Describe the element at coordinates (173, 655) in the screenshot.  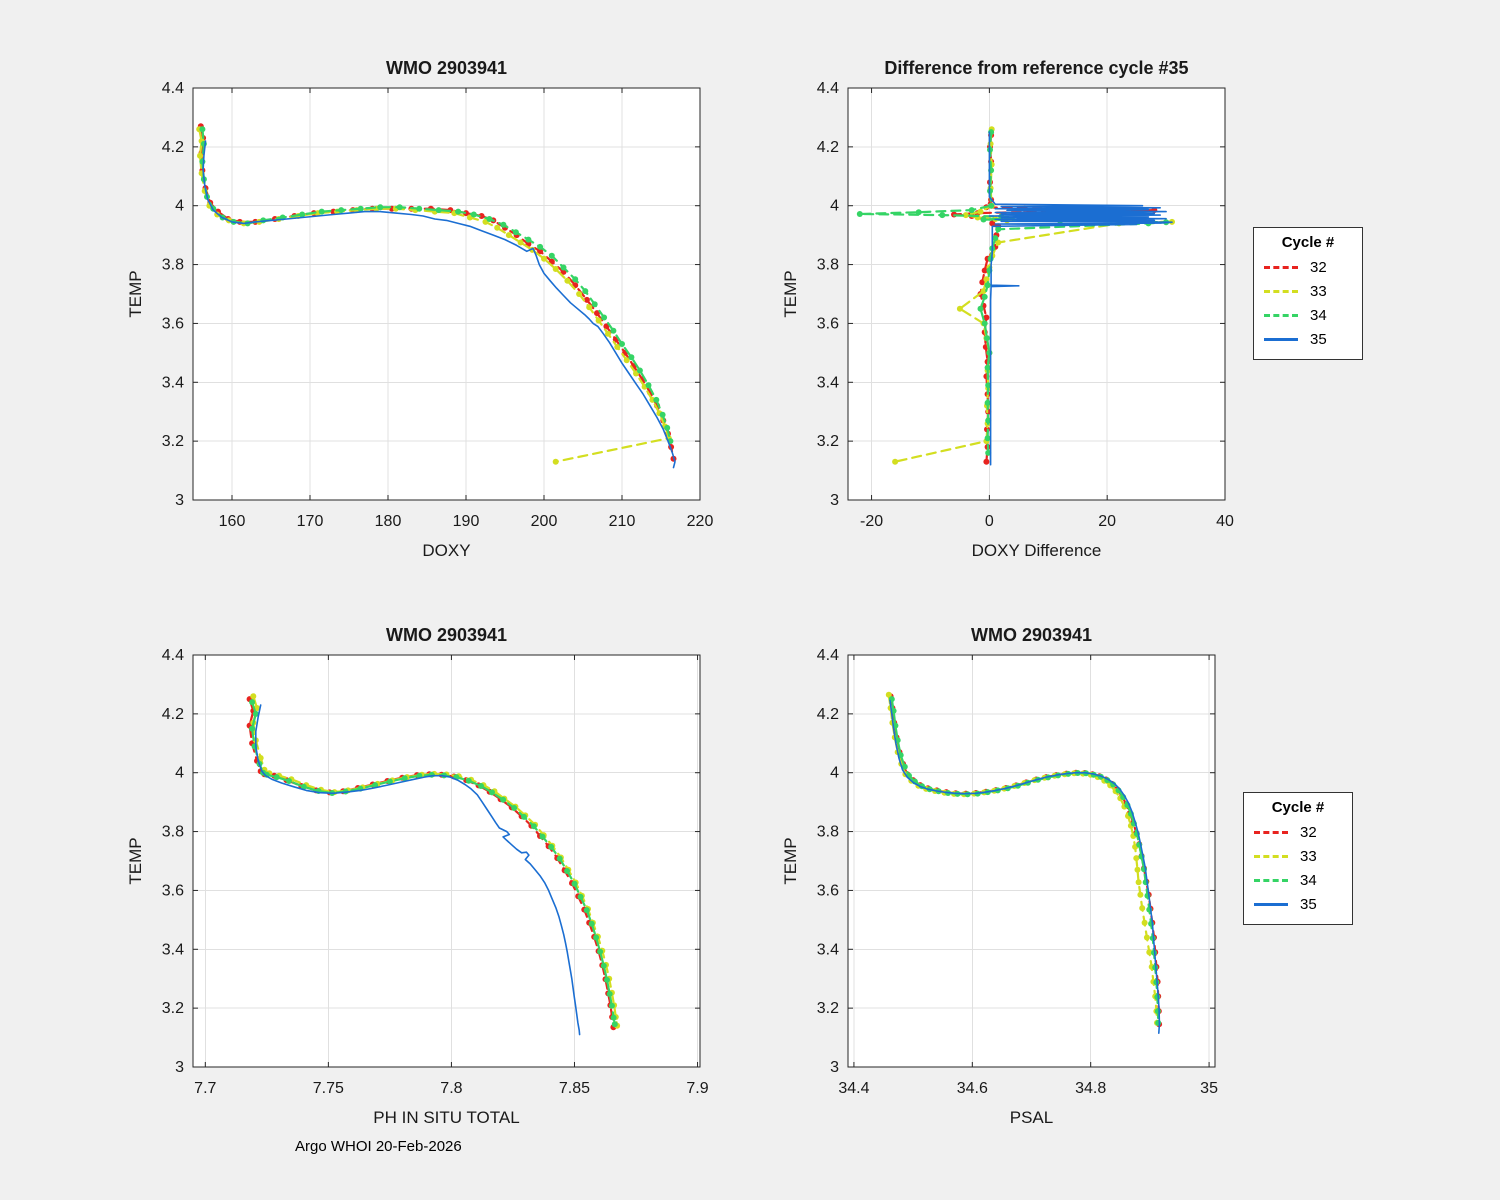
I see `y-tick-label: 4.4` at that location.